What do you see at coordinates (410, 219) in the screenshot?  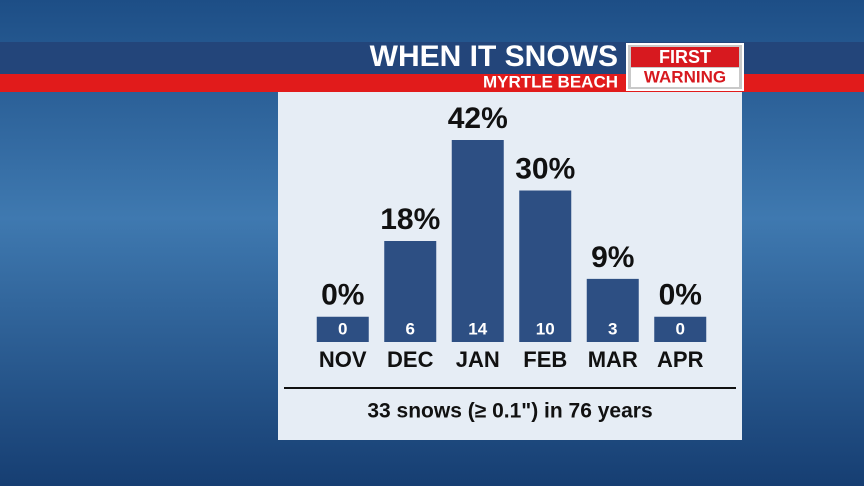 I see `value-label: 18%` at bounding box center [410, 219].